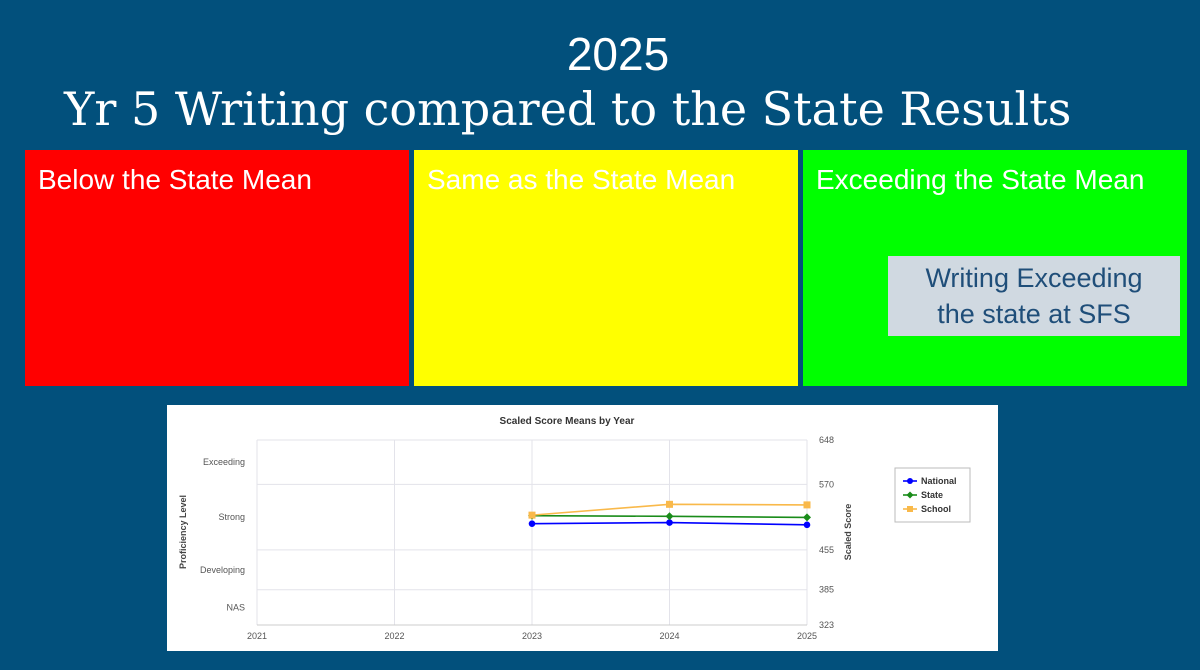 Image resolution: width=1200 pixels, height=670 pixels. I want to click on legend-frame, so click(932, 495).